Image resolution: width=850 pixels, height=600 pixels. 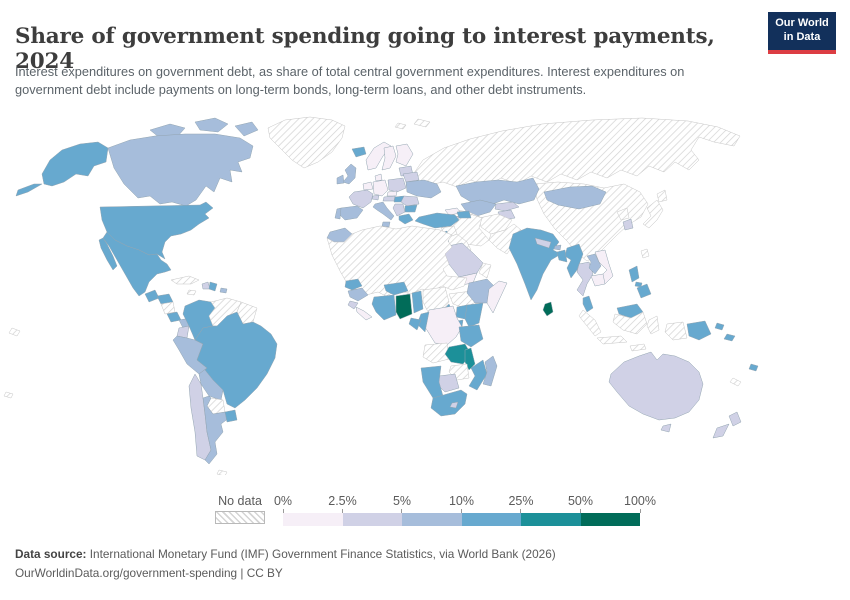 What do you see at coordinates (588, 304) in the screenshot?
I see `country-malaysia` at bounding box center [588, 304].